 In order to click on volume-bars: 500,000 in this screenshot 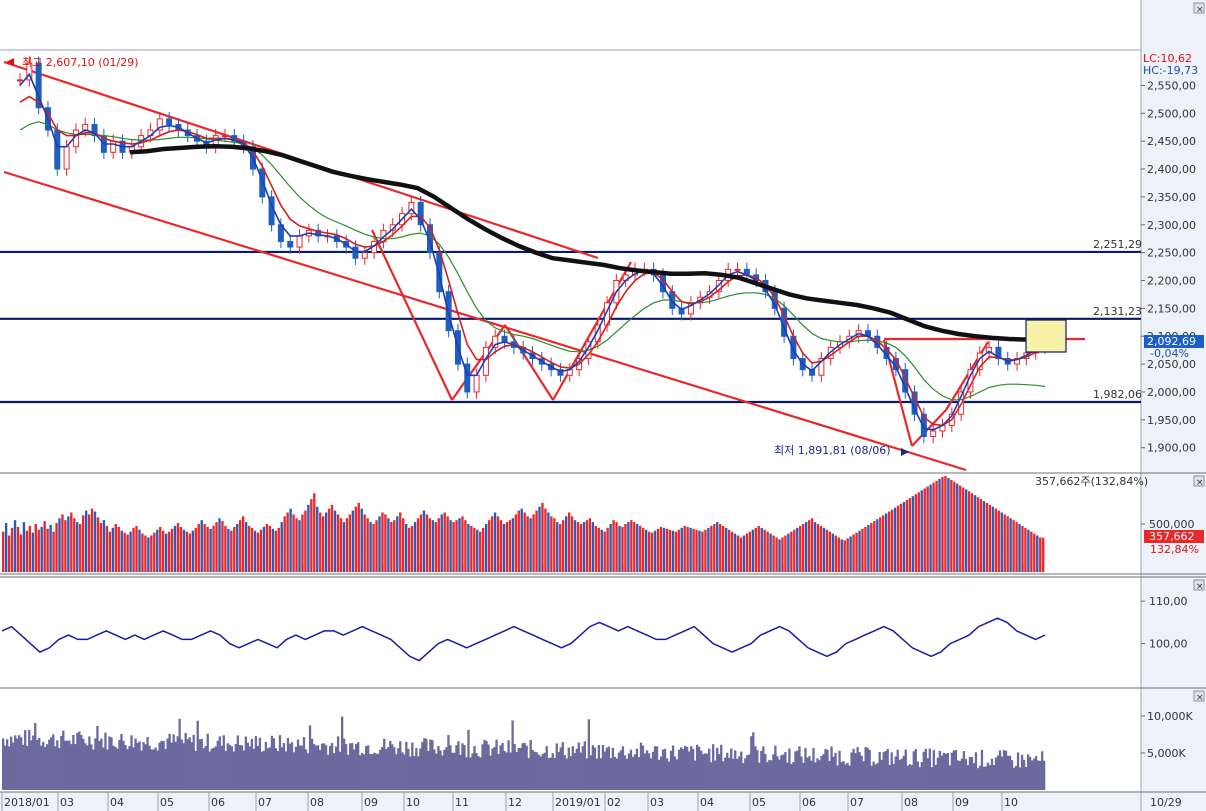, I will do `click(598, 524)`.